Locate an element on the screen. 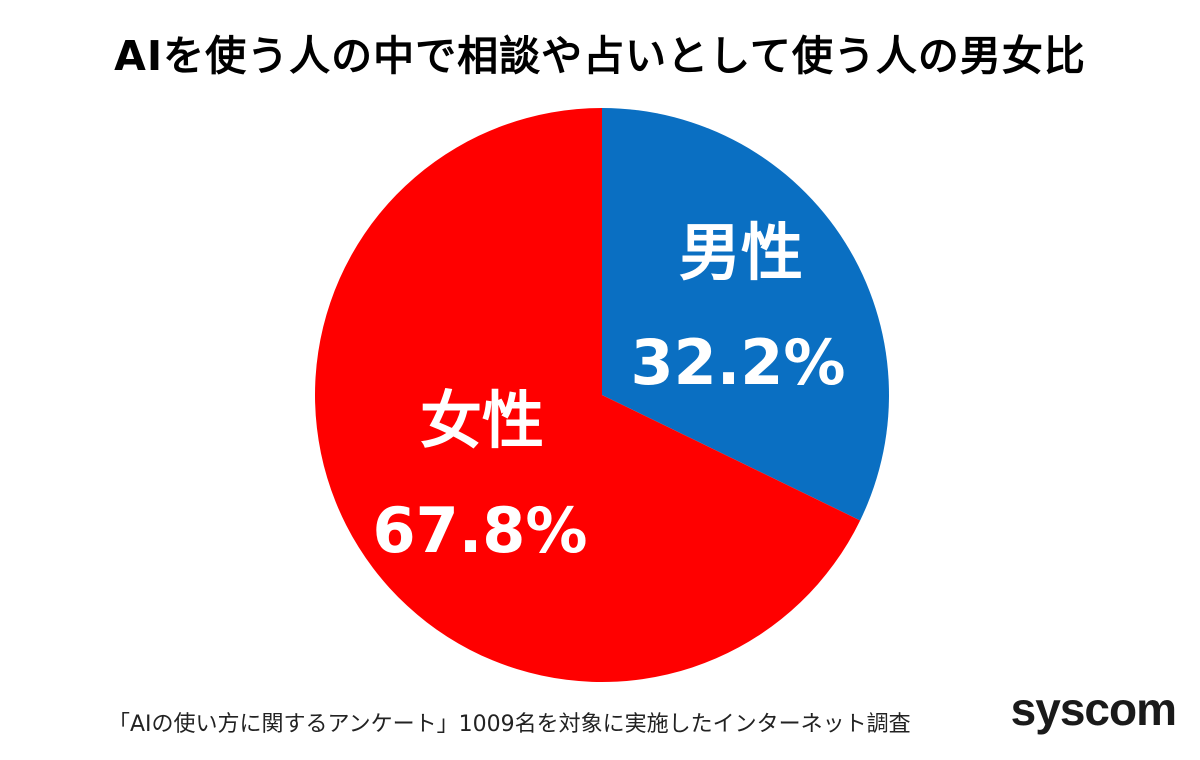 Image resolution: width=1200 pixels, height=760 pixels. chart-title: AIを使う人の中で相談や占いとして使う人の男女比 is located at coordinates (600, 56).